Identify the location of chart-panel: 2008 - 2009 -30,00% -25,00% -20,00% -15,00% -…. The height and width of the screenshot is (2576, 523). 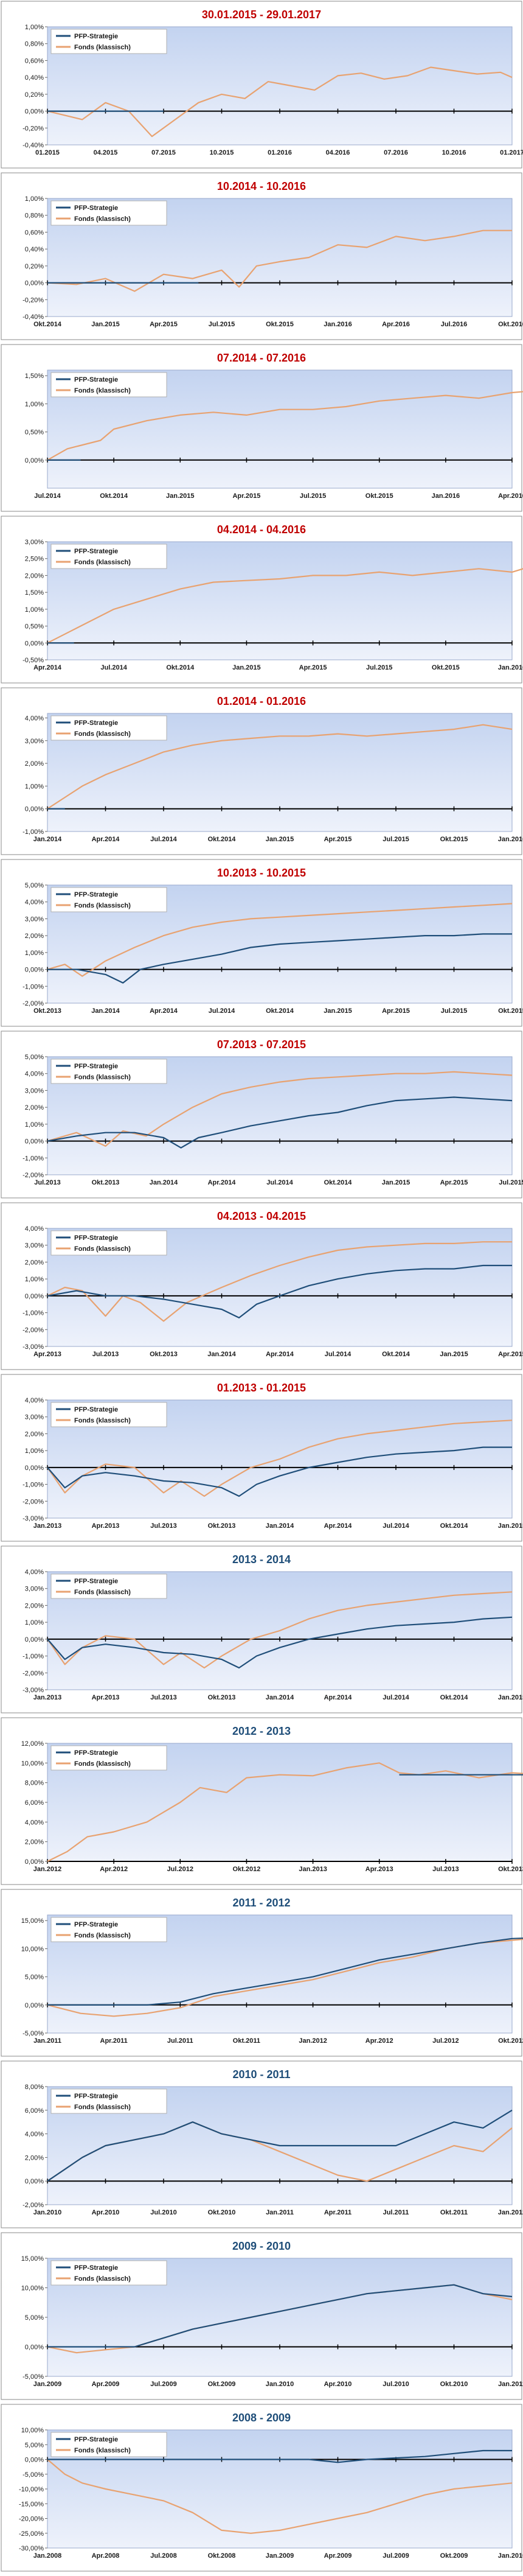
(262, 2488).